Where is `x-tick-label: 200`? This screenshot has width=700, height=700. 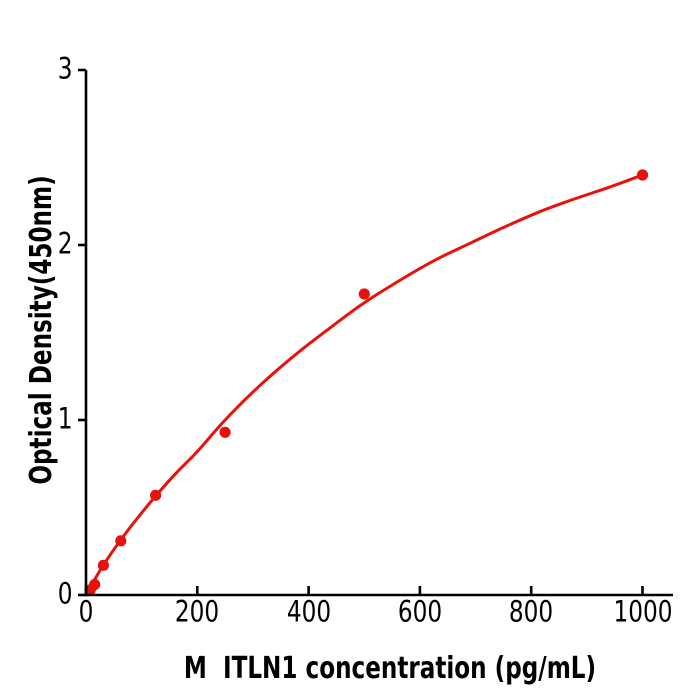 x-tick-label: 200 is located at coordinates (197, 611).